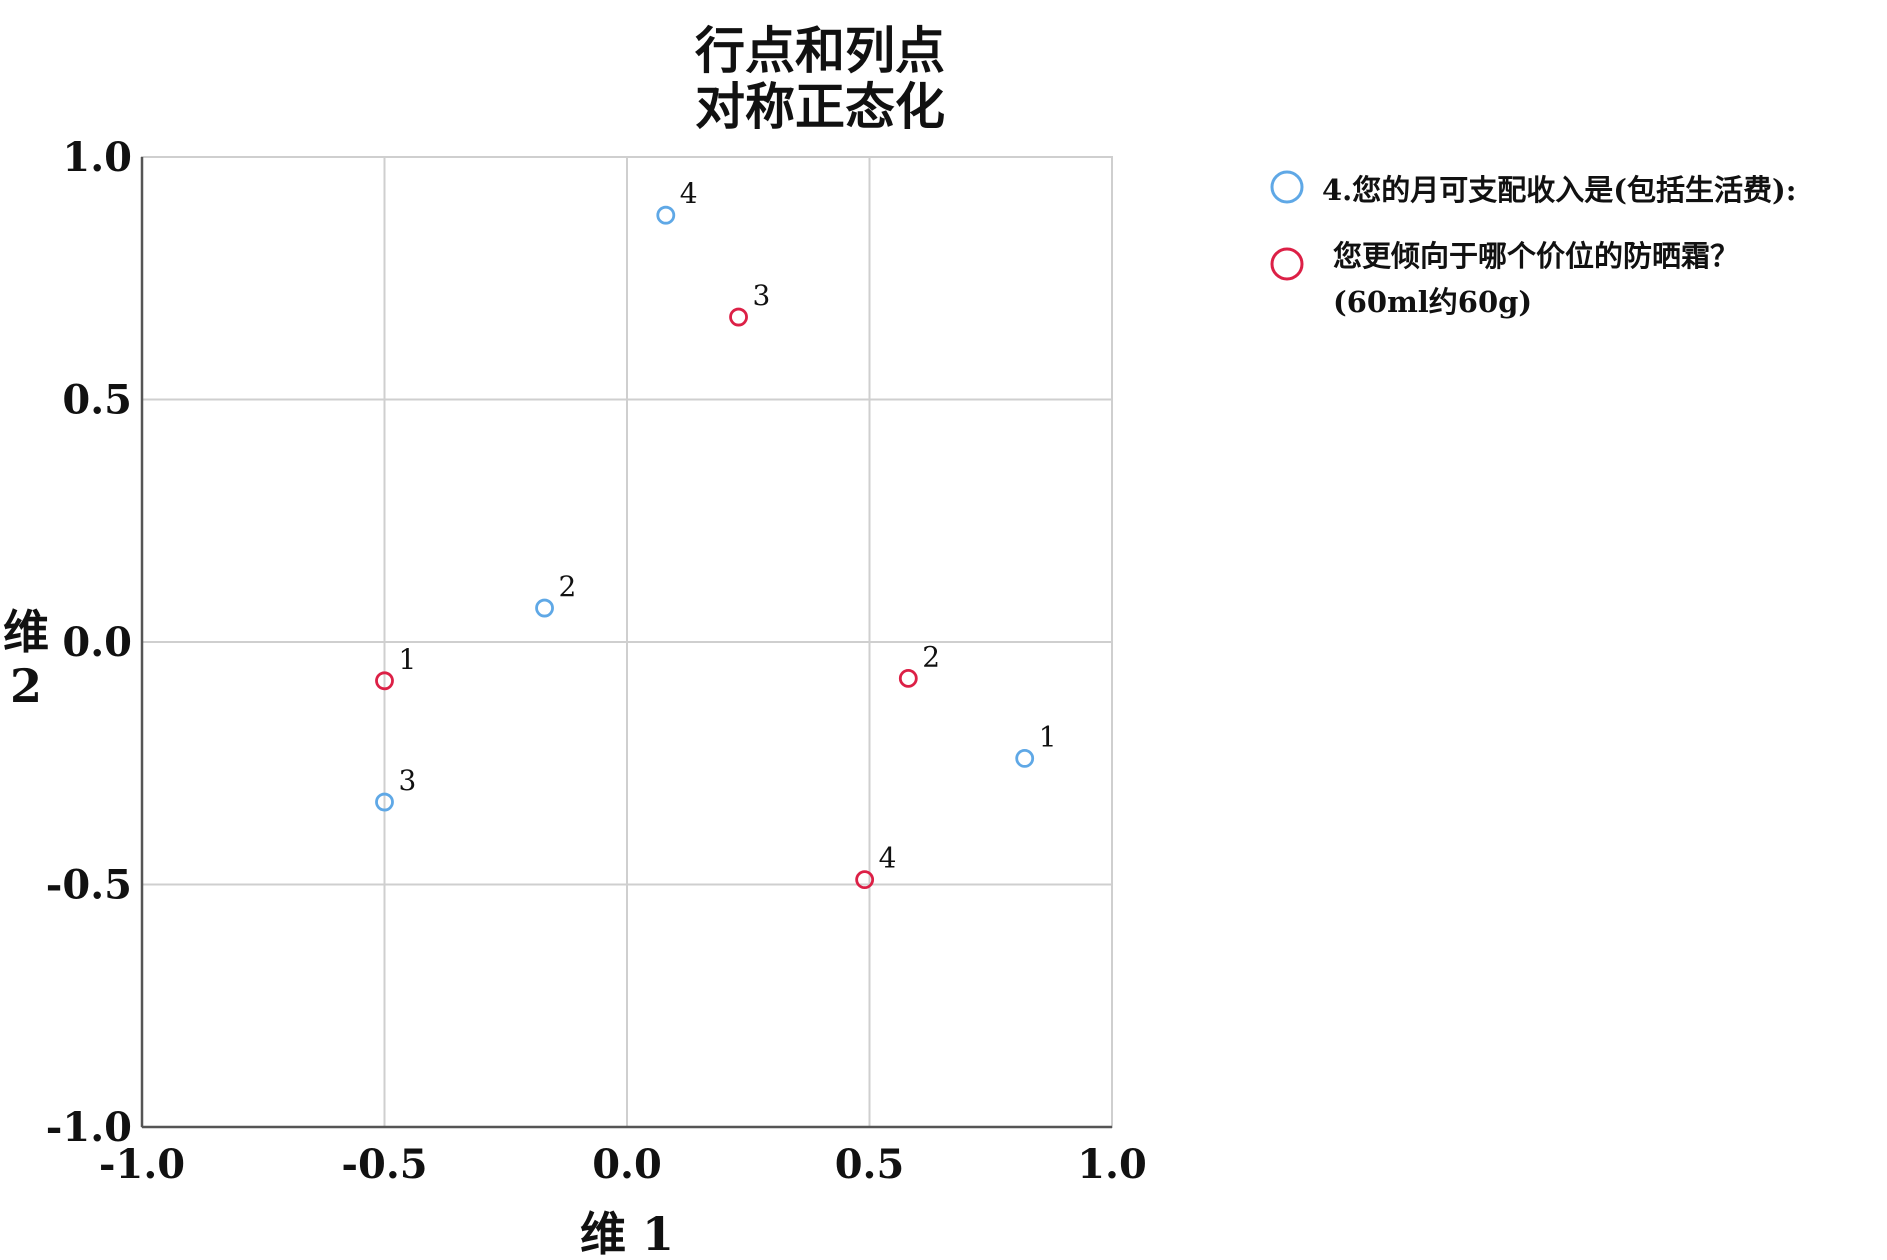 The image size is (1887, 1260). Describe the element at coordinates (1287, 187) in the screenshot. I see `legend-marker-income` at that location.